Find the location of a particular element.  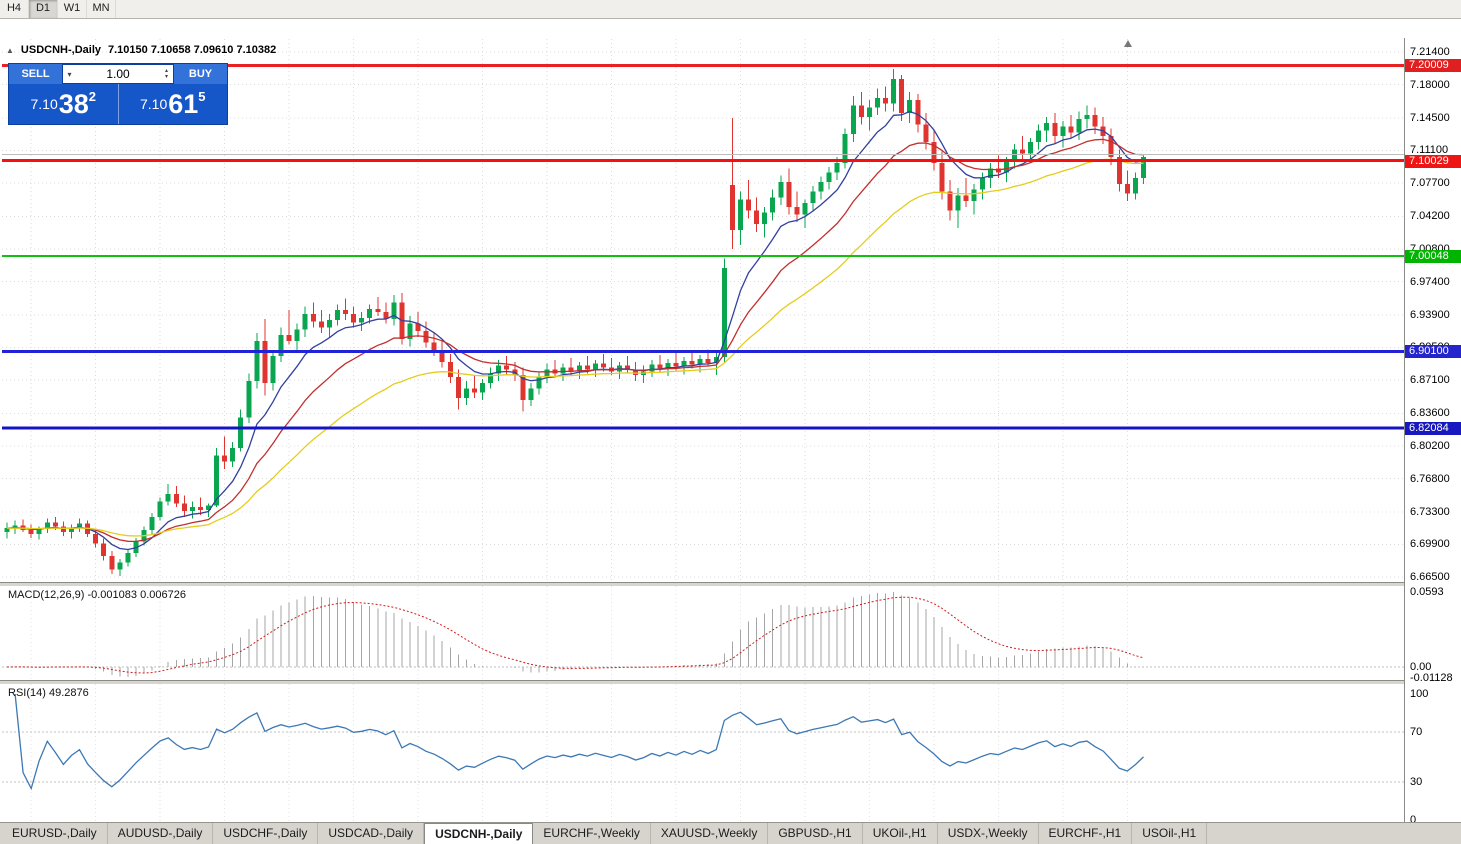

chart-tab-usoil: USOil-,H1 is located at coordinates (1170, 833).